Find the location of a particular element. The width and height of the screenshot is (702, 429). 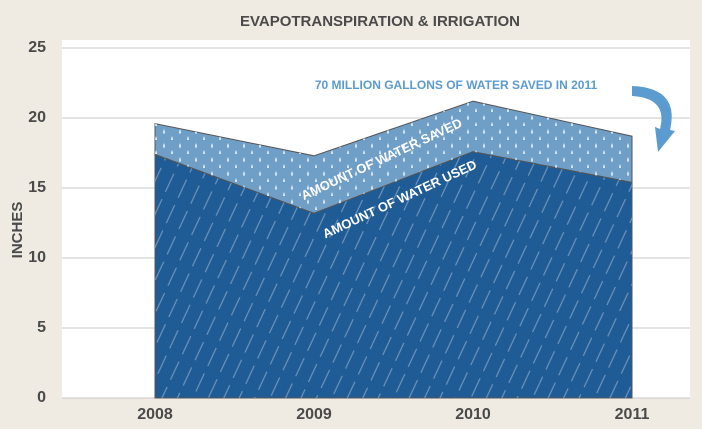

y-tick-label: 25 is located at coordinates (37, 47).